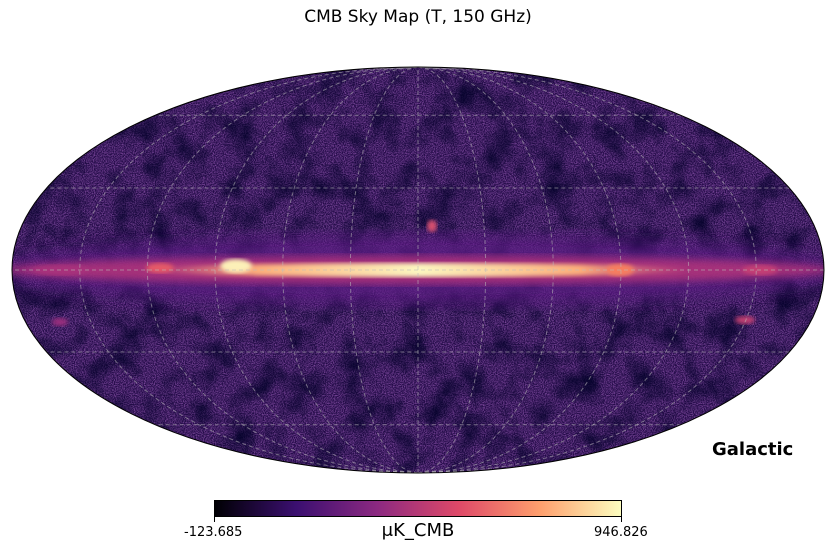  I want to click on chart-title: CMB Sky Map (T, 150 GHz), so click(418, 17).